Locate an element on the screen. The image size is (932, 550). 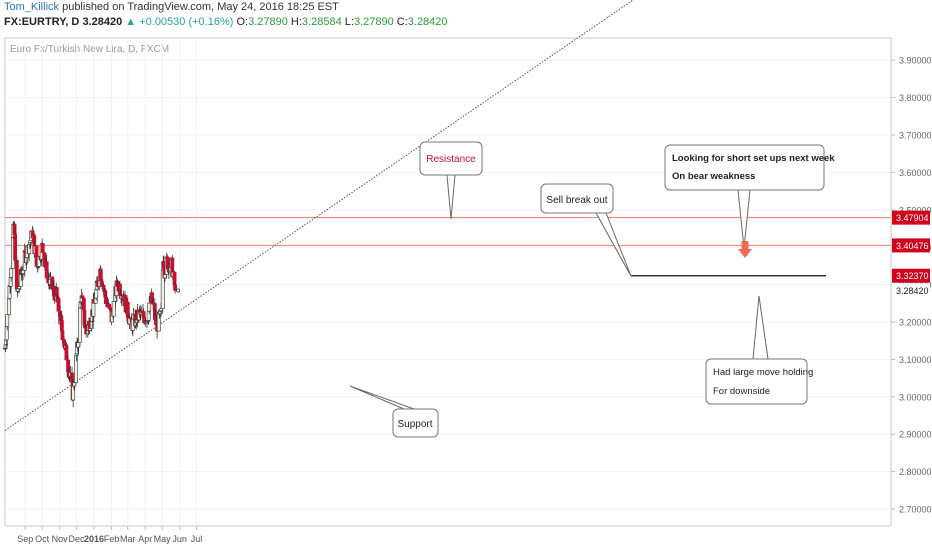
y-tick-label: 3.00000 is located at coordinates (915, 397).